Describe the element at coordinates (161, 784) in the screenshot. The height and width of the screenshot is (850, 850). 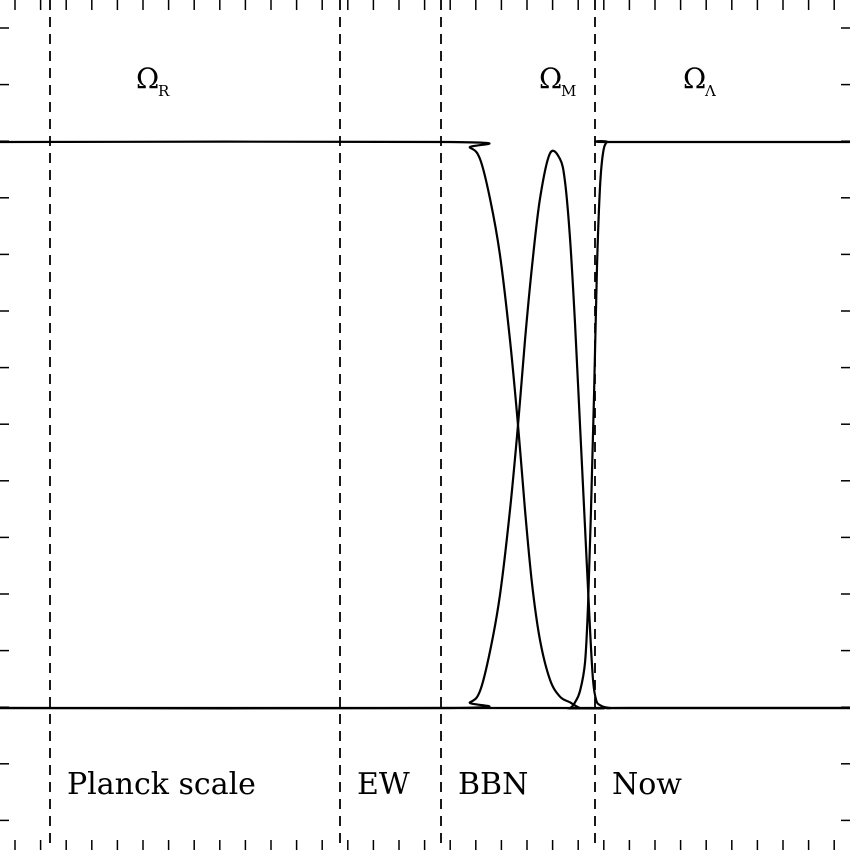
I see `era-label-0: Planck scale` at that location.